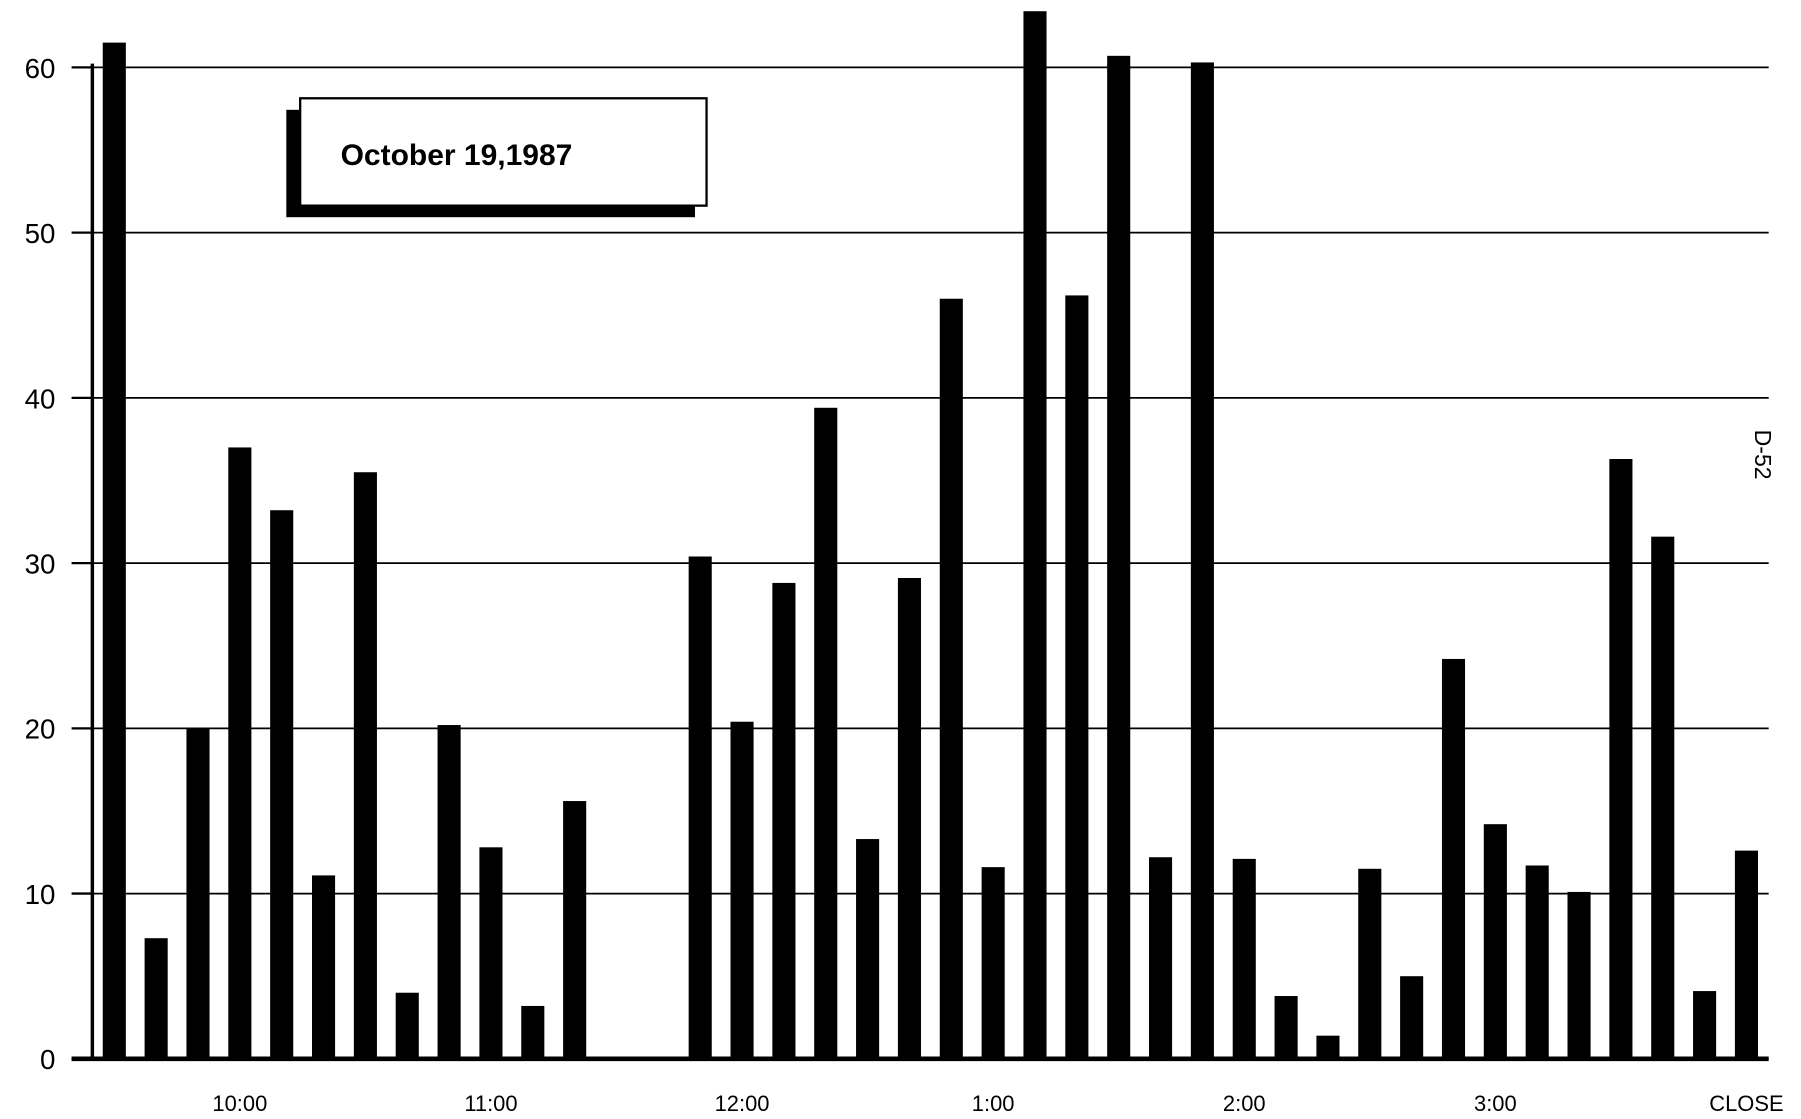  Describe the element at coordinates (239, 1103) in the screenshot. I see `x-tick-label: 10:00` at that location.